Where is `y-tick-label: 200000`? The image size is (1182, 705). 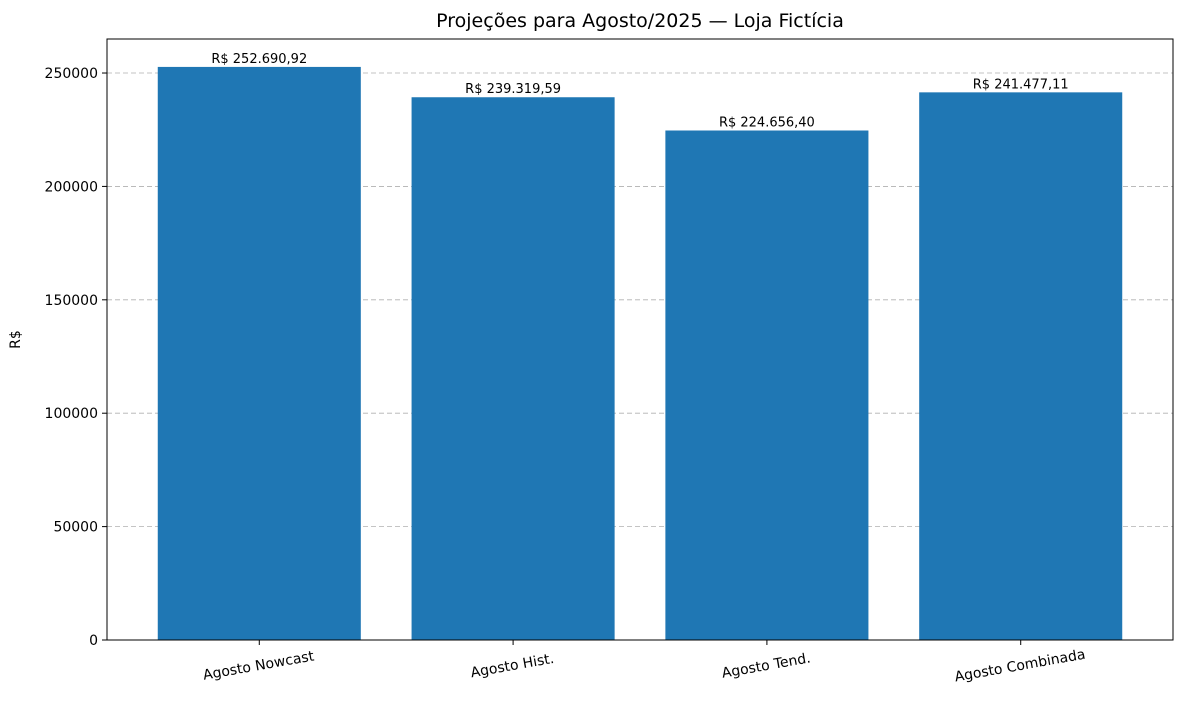 y-tick-label: 200000 is located at coordinates (71, 187).